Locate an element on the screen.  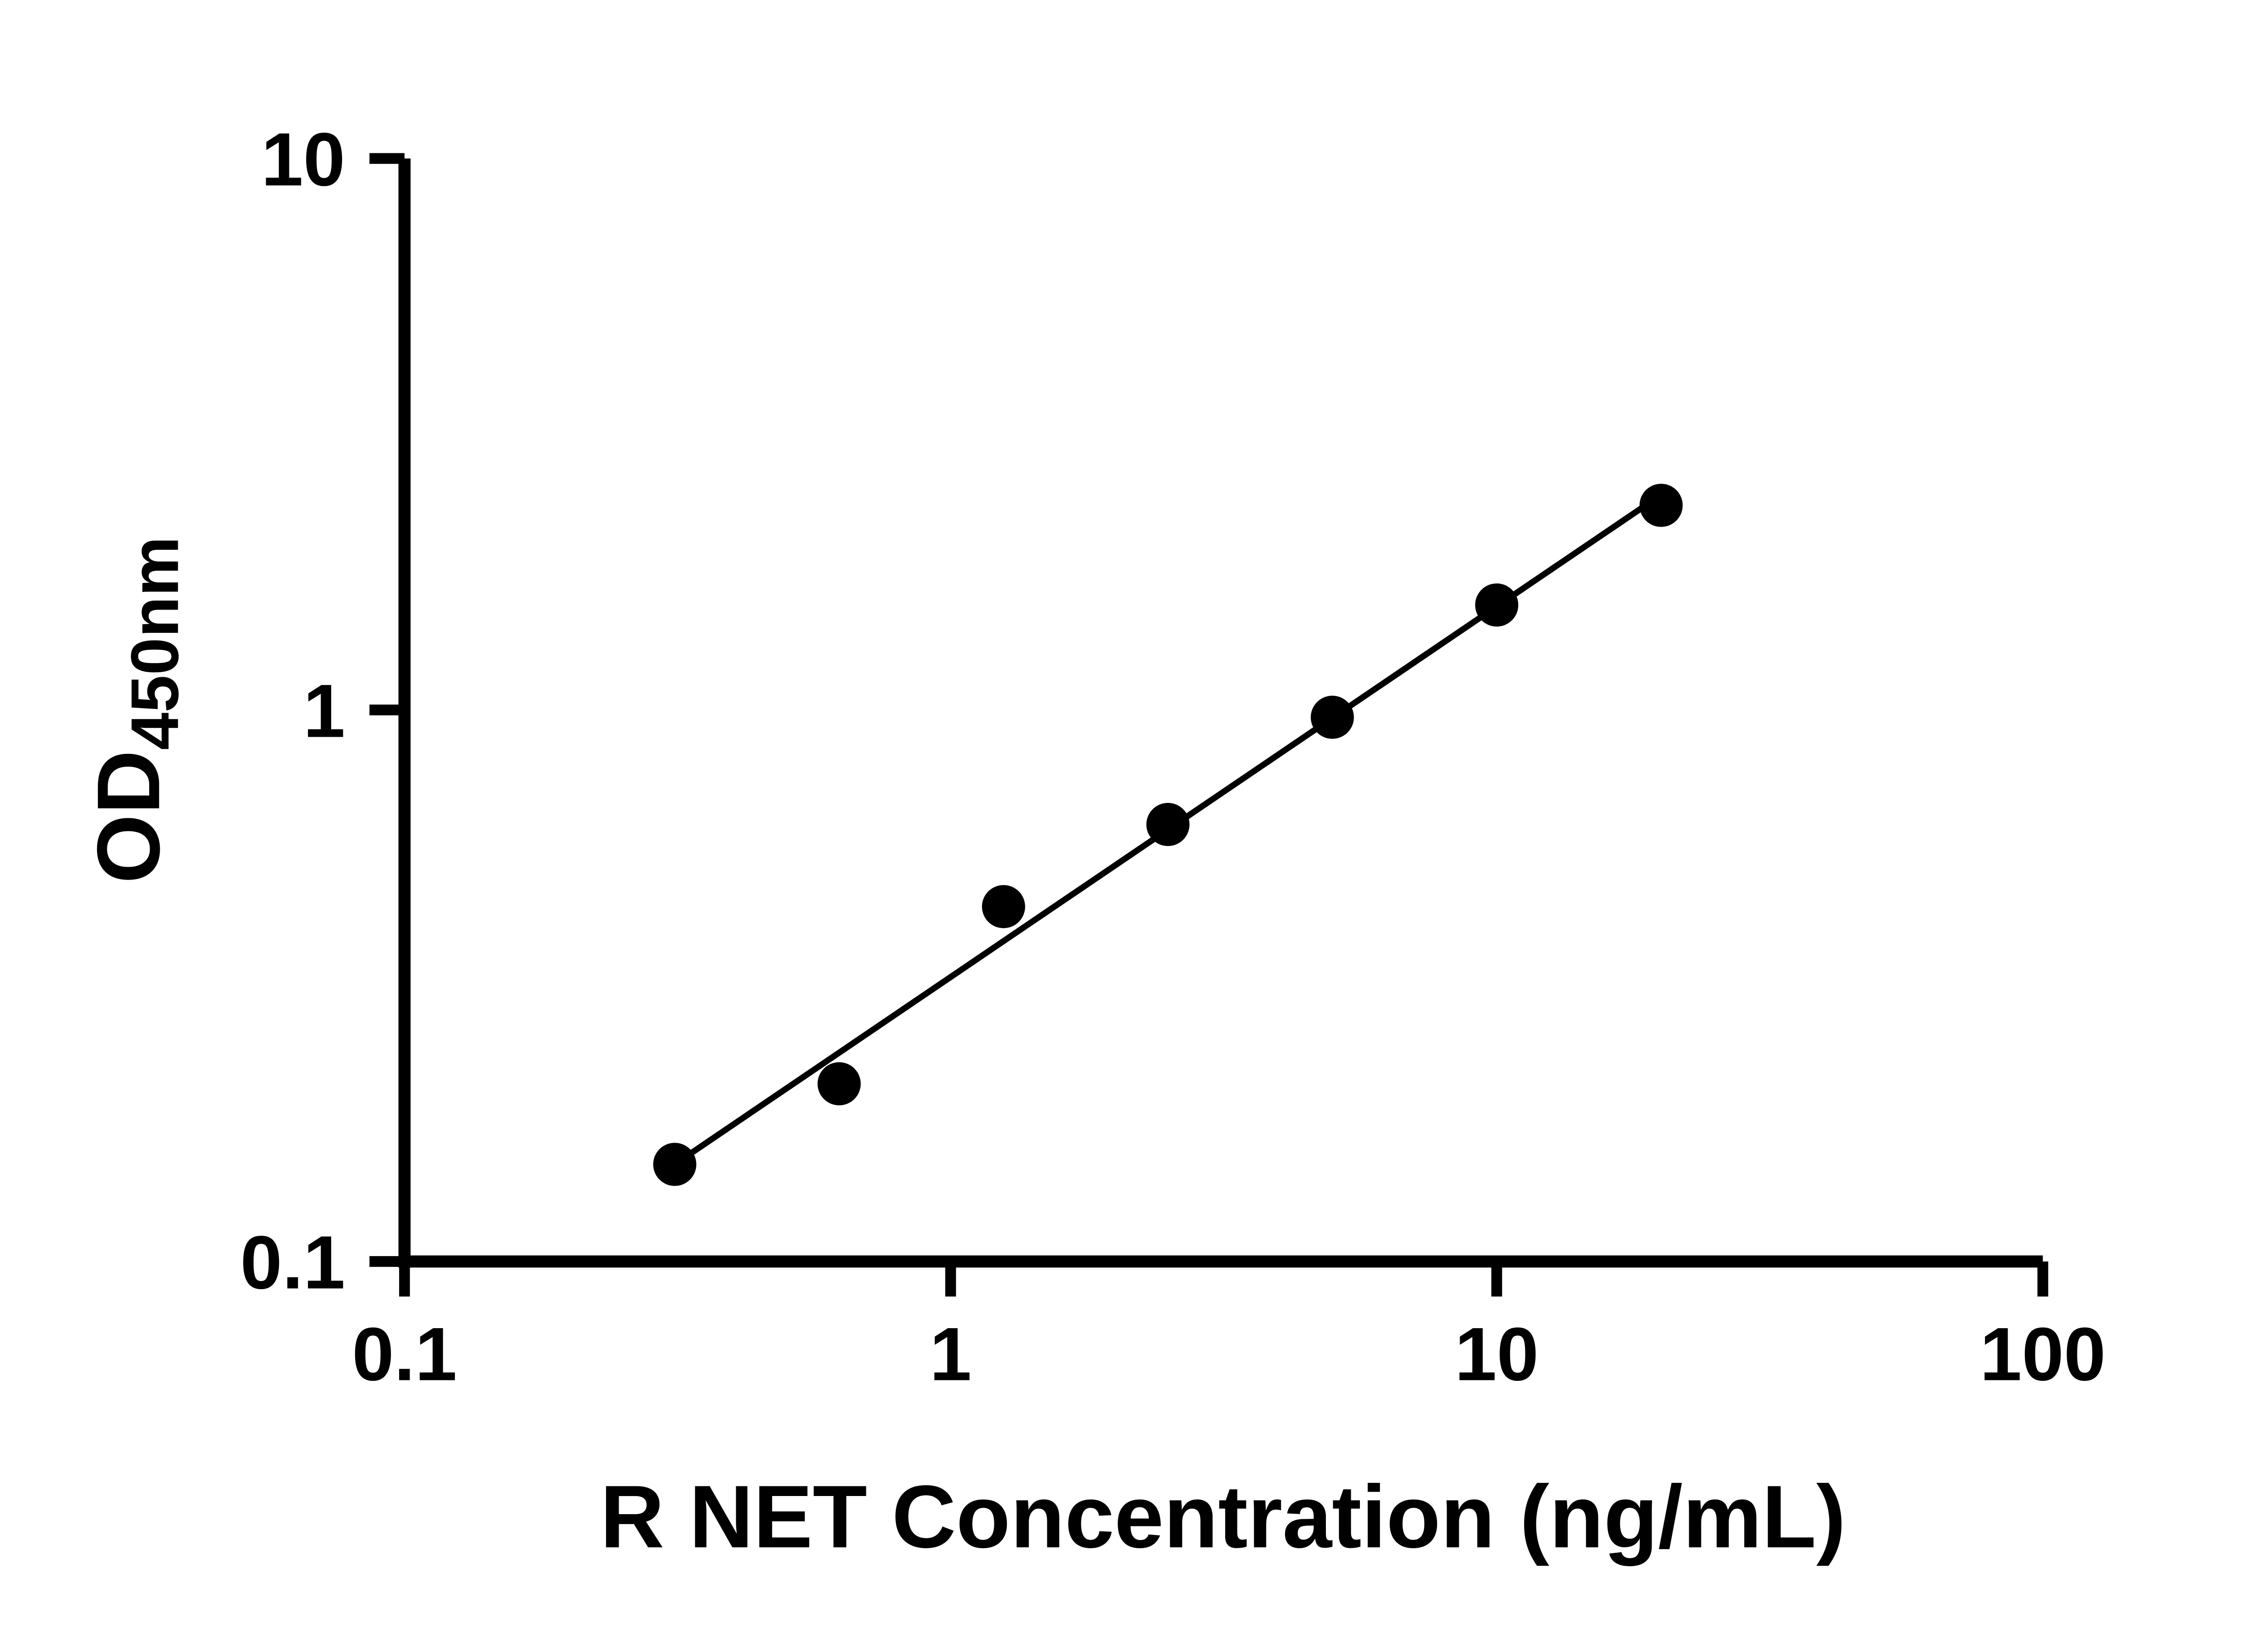
x-tick-label: 0.1 is located at coordinates (405, 1354).